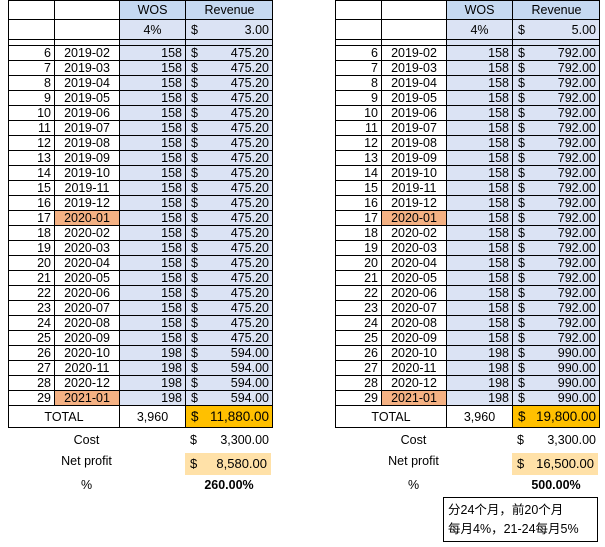 The width and height of the screenshot is (605, 547). I want to click on month-cell: 2020-08, so click(86, 322).